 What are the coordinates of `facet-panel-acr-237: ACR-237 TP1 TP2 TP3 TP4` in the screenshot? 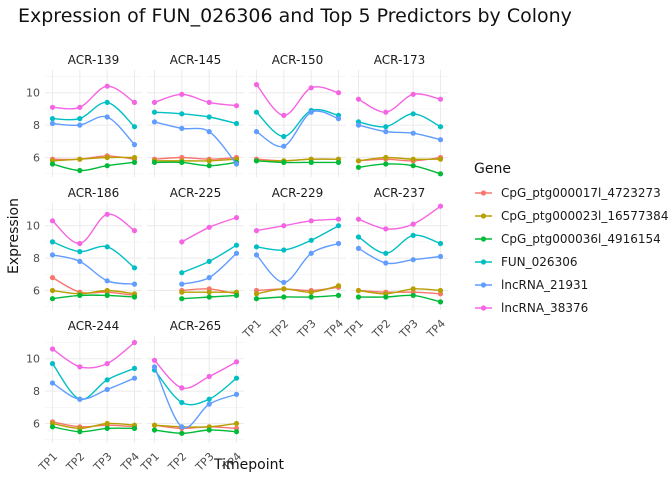 It's located at (395, 263).